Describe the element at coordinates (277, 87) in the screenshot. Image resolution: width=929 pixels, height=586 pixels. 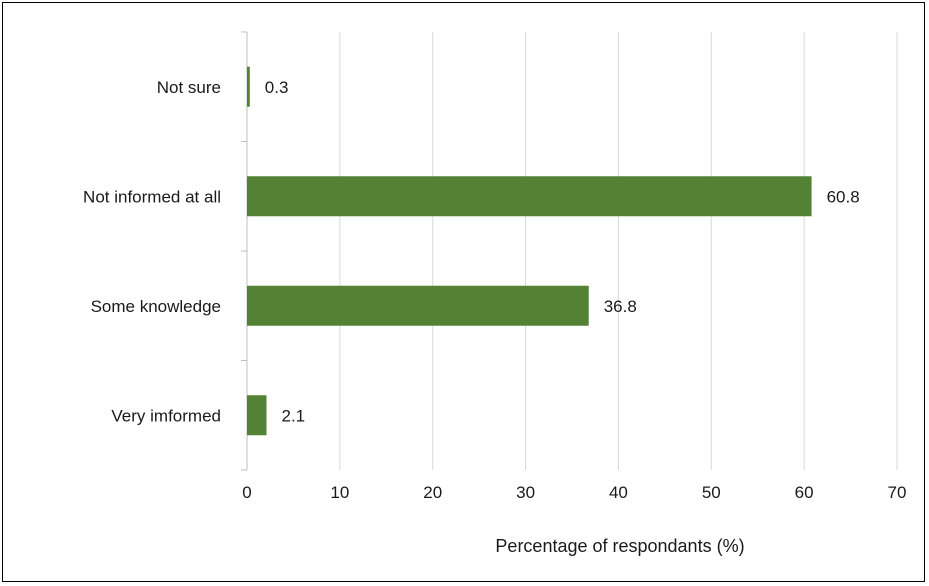
I see `data-label: 0.3` at that location.